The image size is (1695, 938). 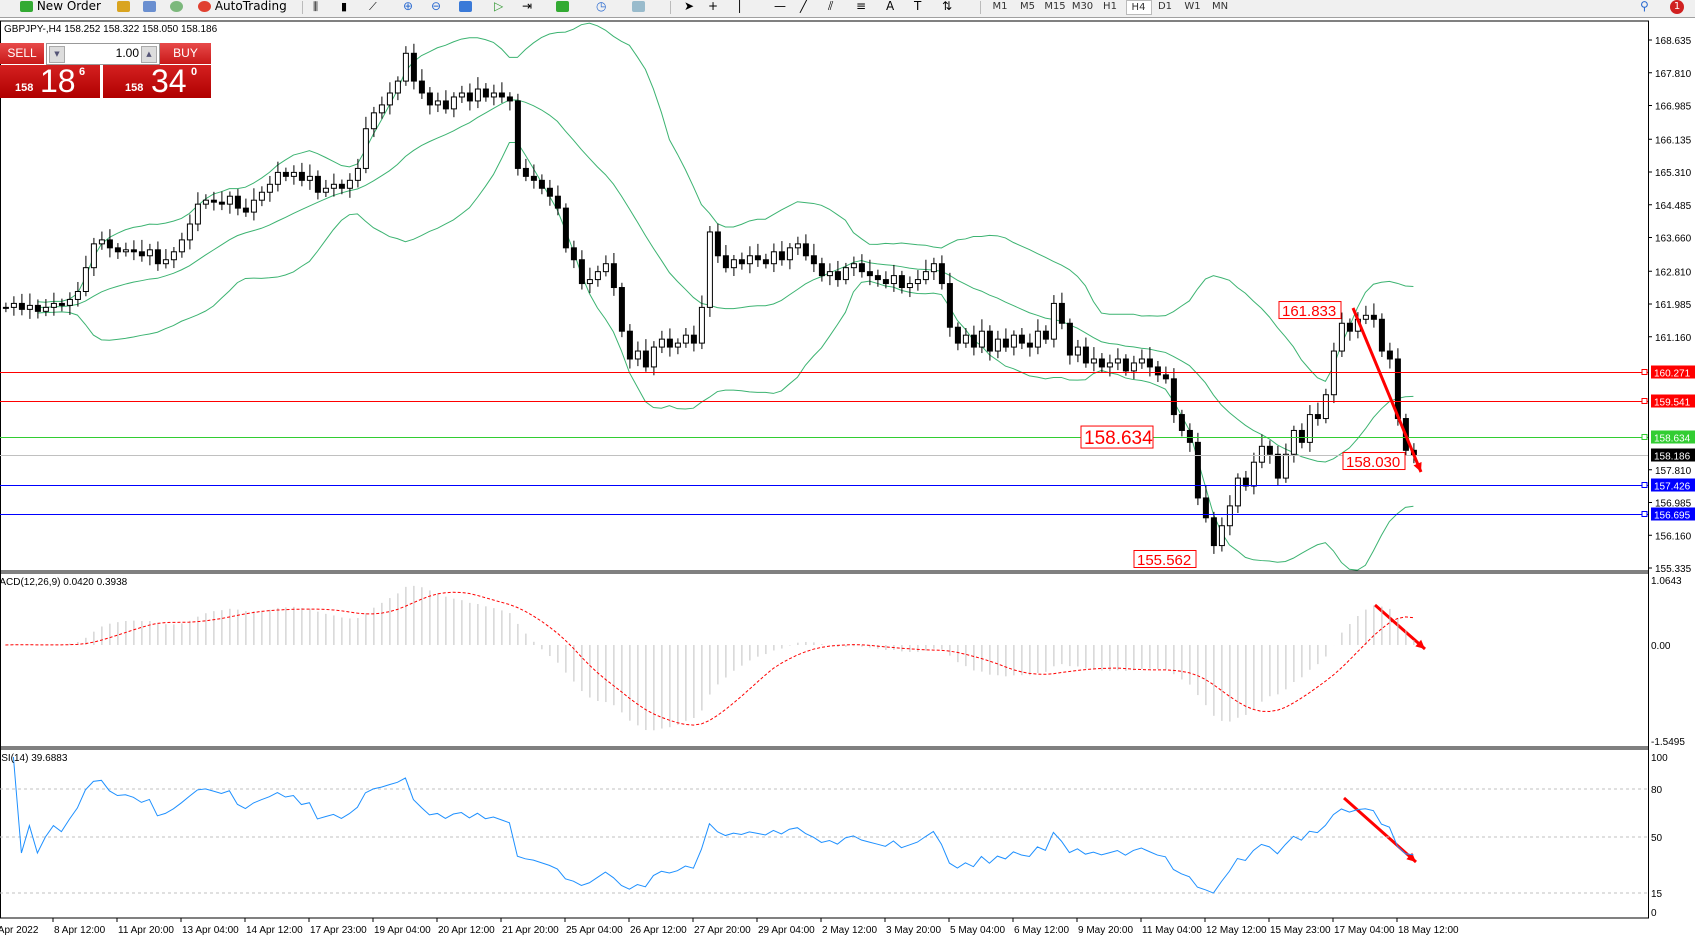 What do you see at coordinates (57, 54) in the screenshot?
I see `lot-decrease-button: ▼` at bounding box center [57, 54].